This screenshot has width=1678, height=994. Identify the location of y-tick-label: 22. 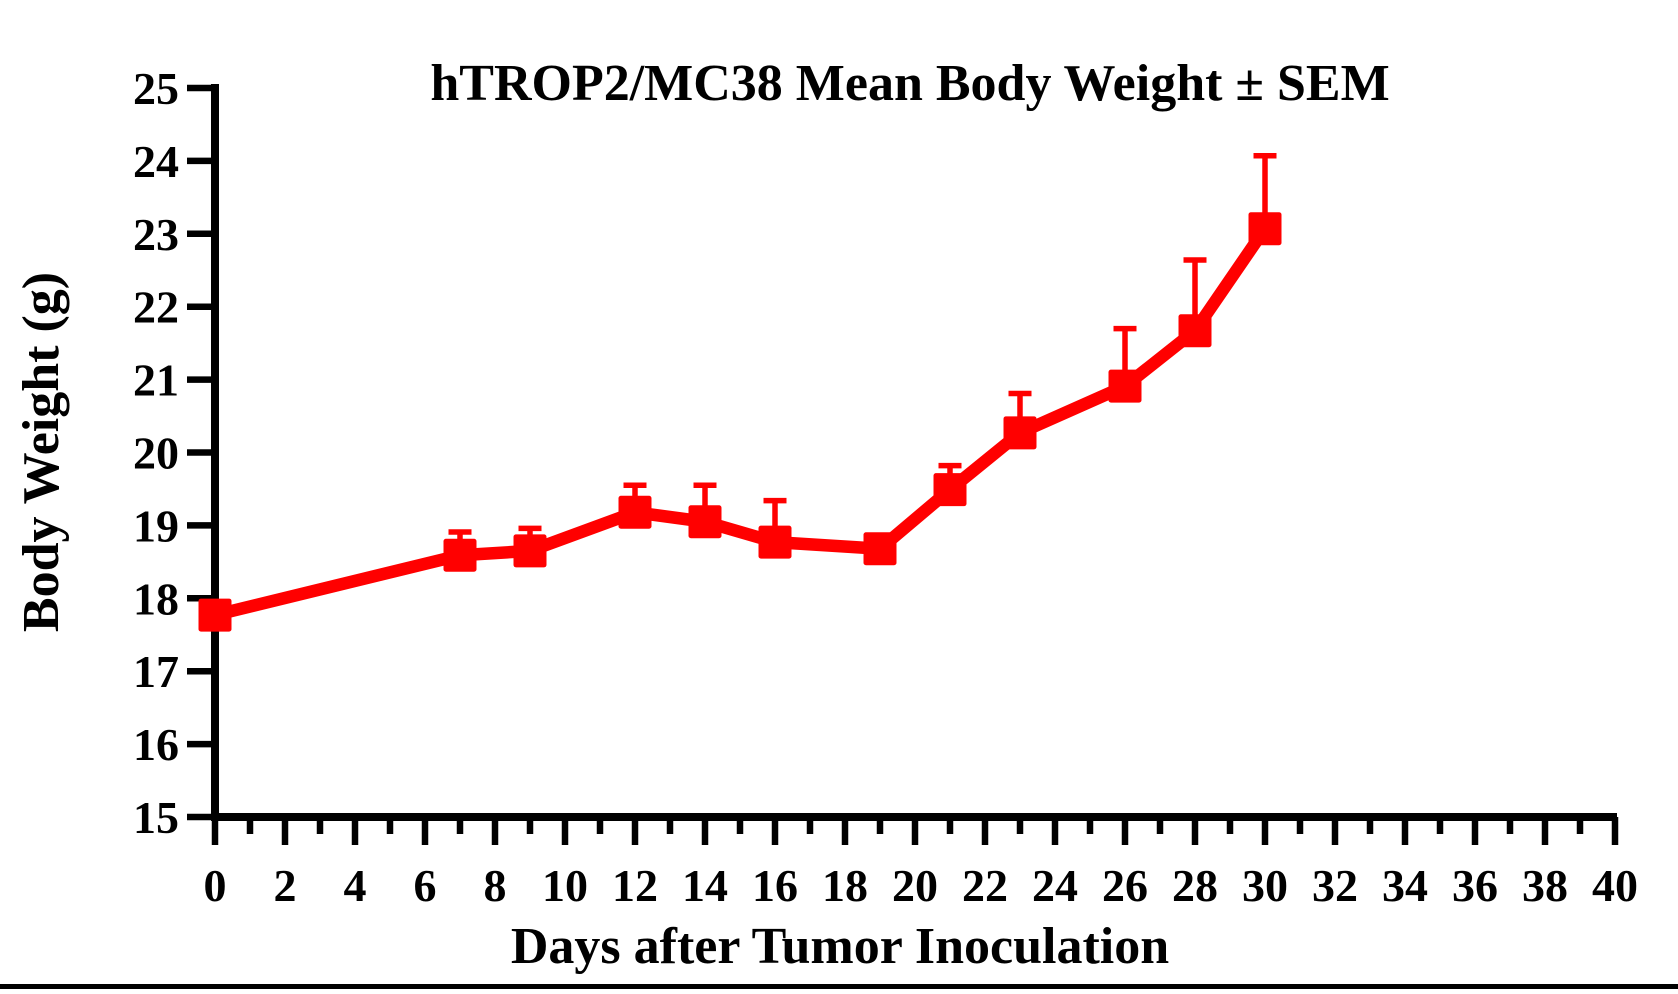
(156, 307).